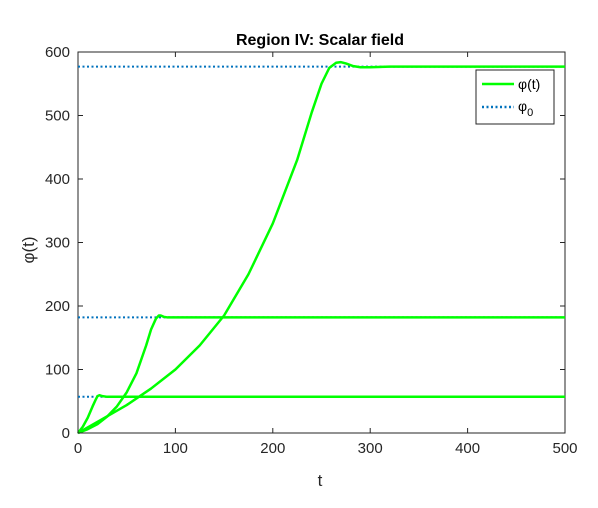  Describe the element at coordinates (320, 40) in the screenshot. I see `chart-title: Region IV: Scalar field` at that location.